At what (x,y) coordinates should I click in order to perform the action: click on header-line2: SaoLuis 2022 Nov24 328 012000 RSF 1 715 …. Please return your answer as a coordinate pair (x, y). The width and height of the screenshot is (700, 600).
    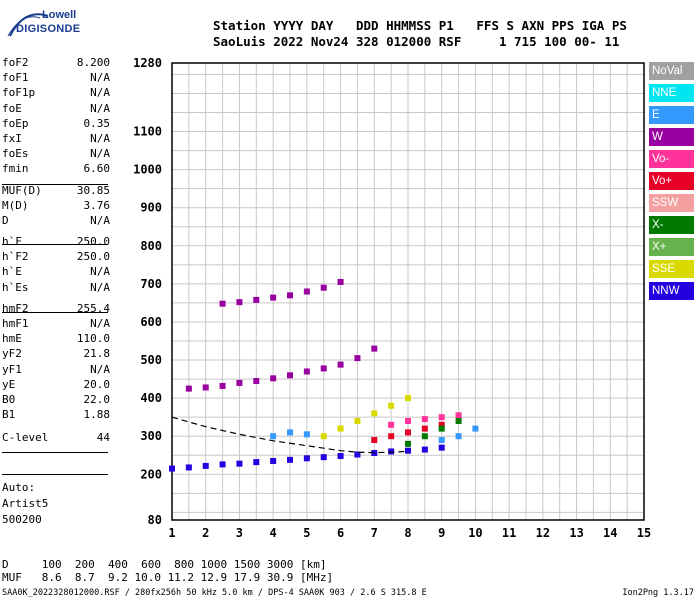
    Looking at the image, I should click on (416, 41).